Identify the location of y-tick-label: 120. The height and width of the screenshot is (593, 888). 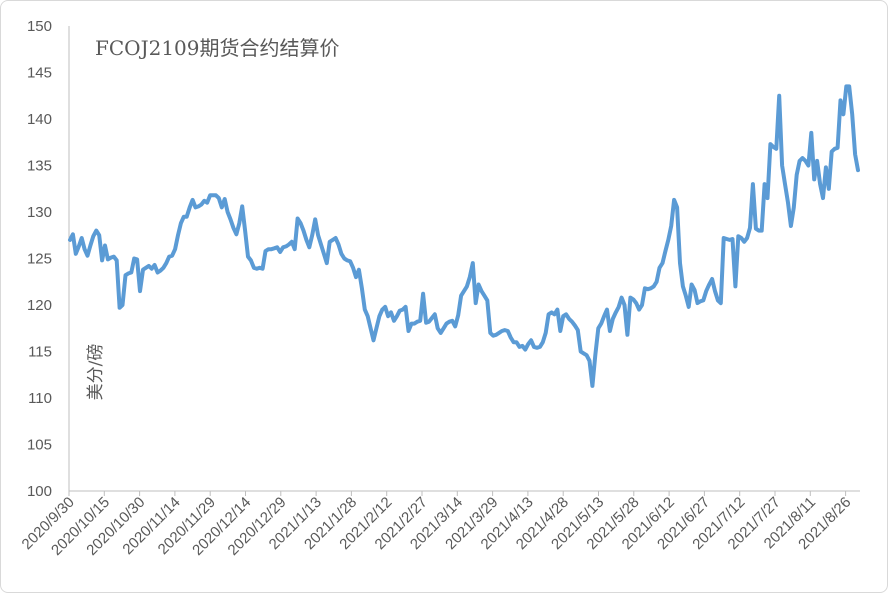
(39, 305).